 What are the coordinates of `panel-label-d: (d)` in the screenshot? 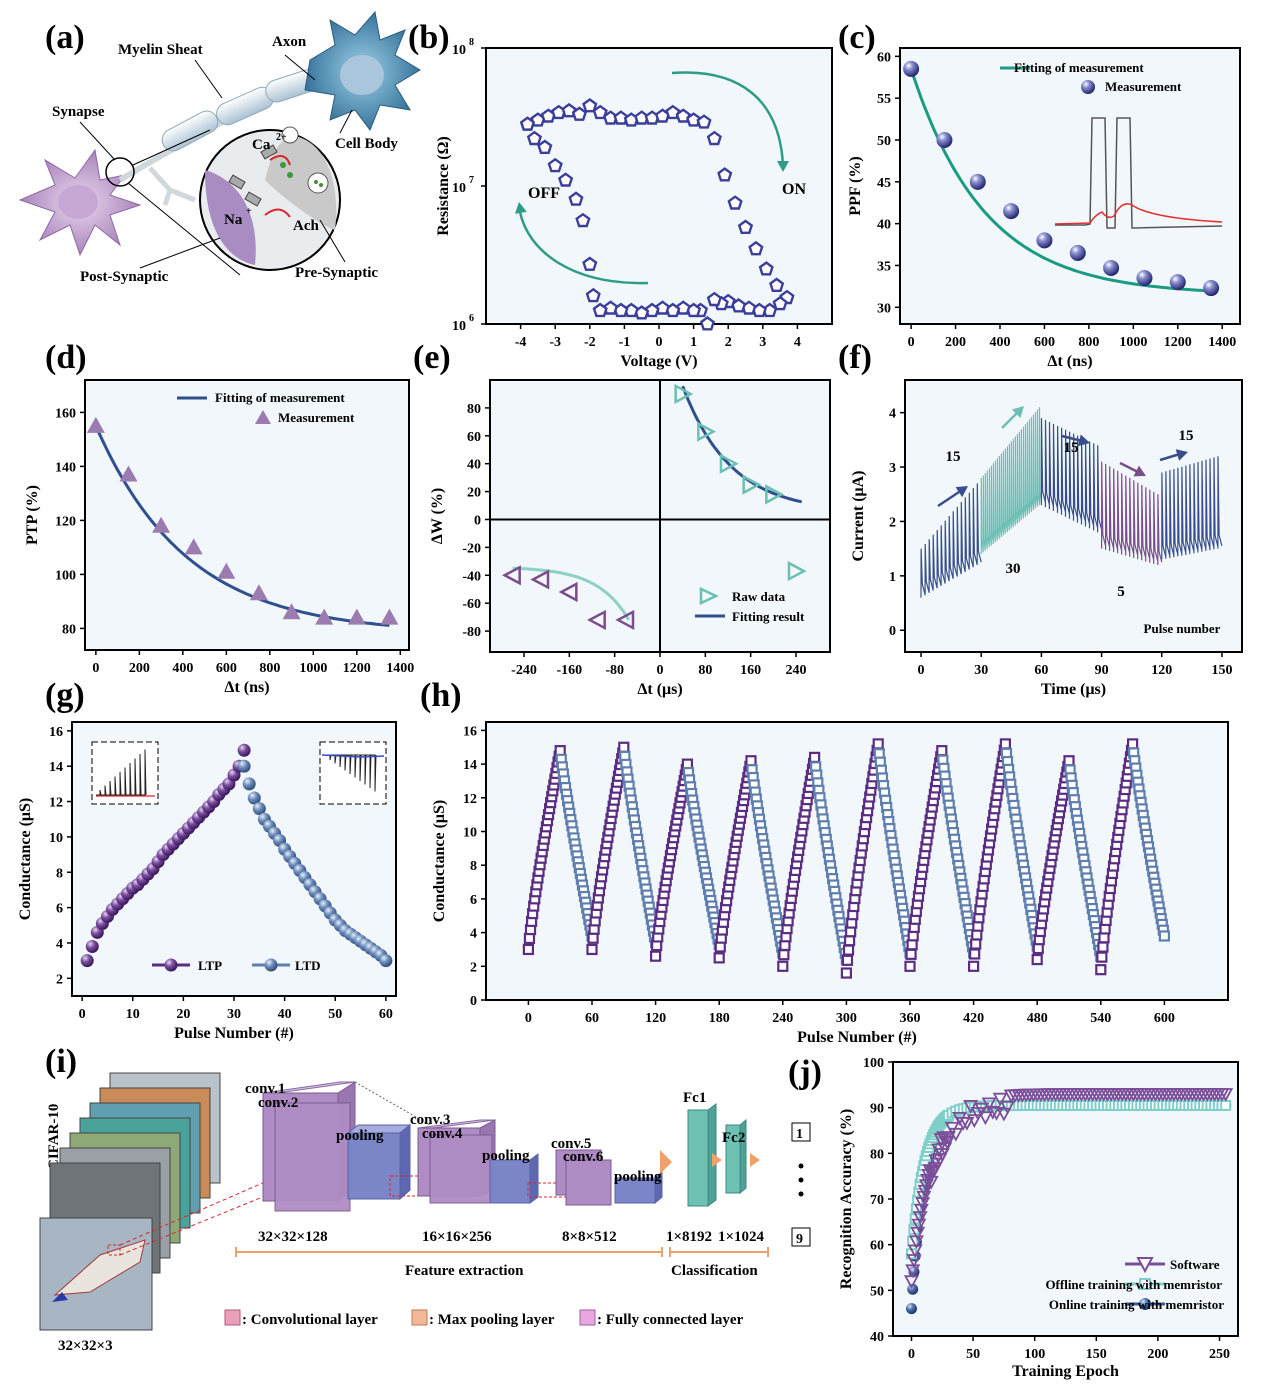 It's located at (66, 357).